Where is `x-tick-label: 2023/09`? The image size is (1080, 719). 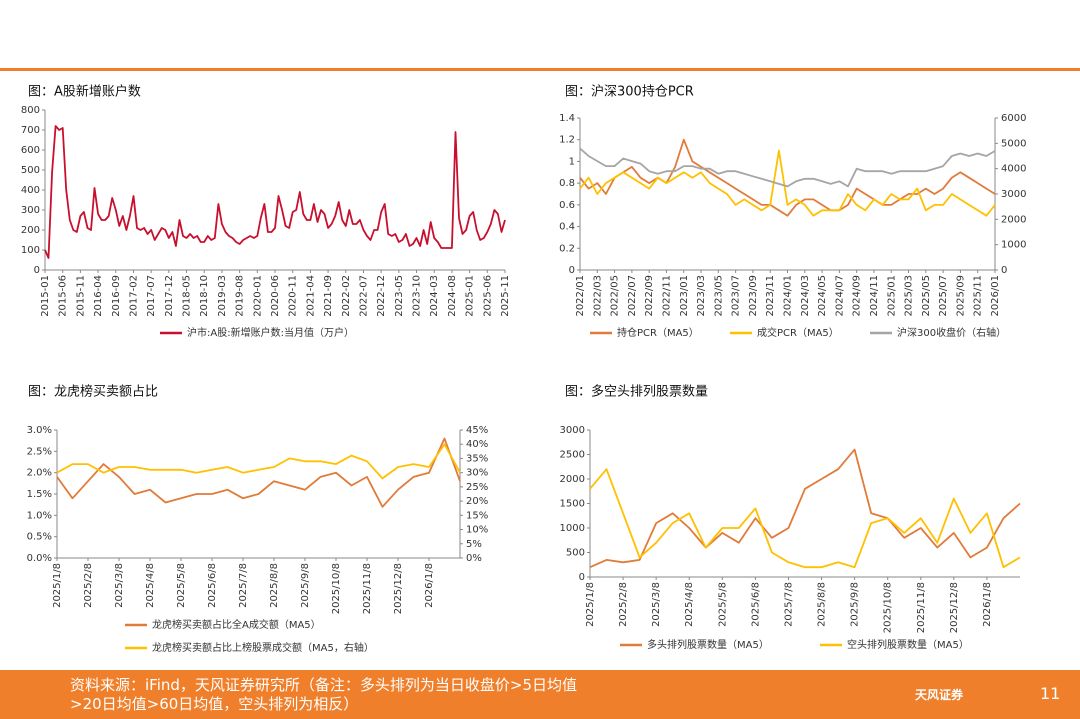
x-tick-label: 2023/09 is located at coordinates (753, 296).